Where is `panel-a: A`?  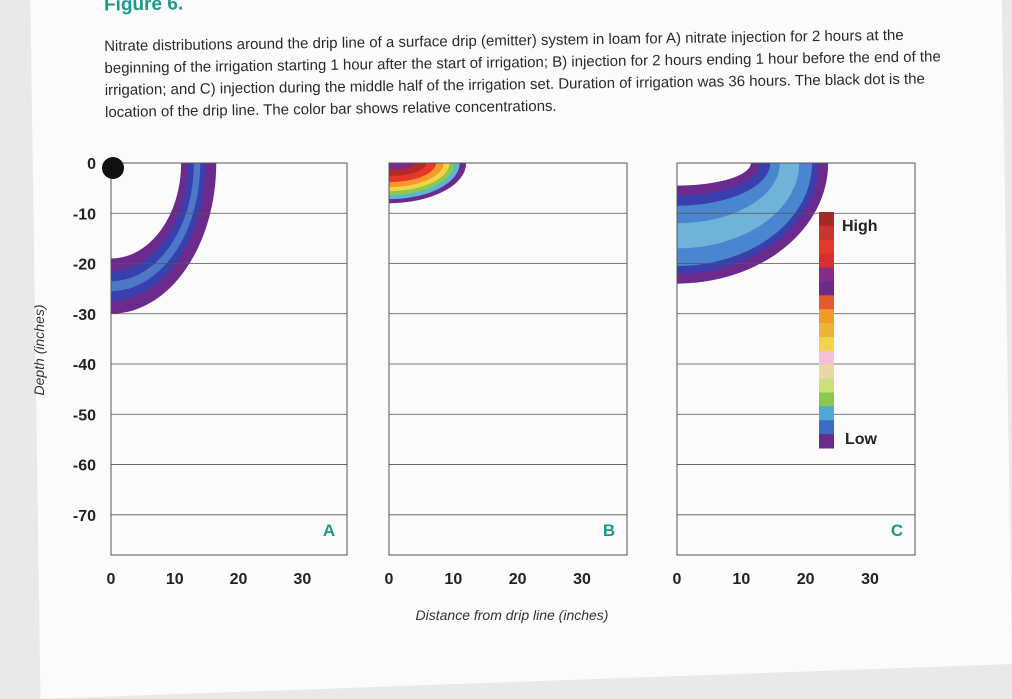 panel-a: A is located at coordinates (229, 359).